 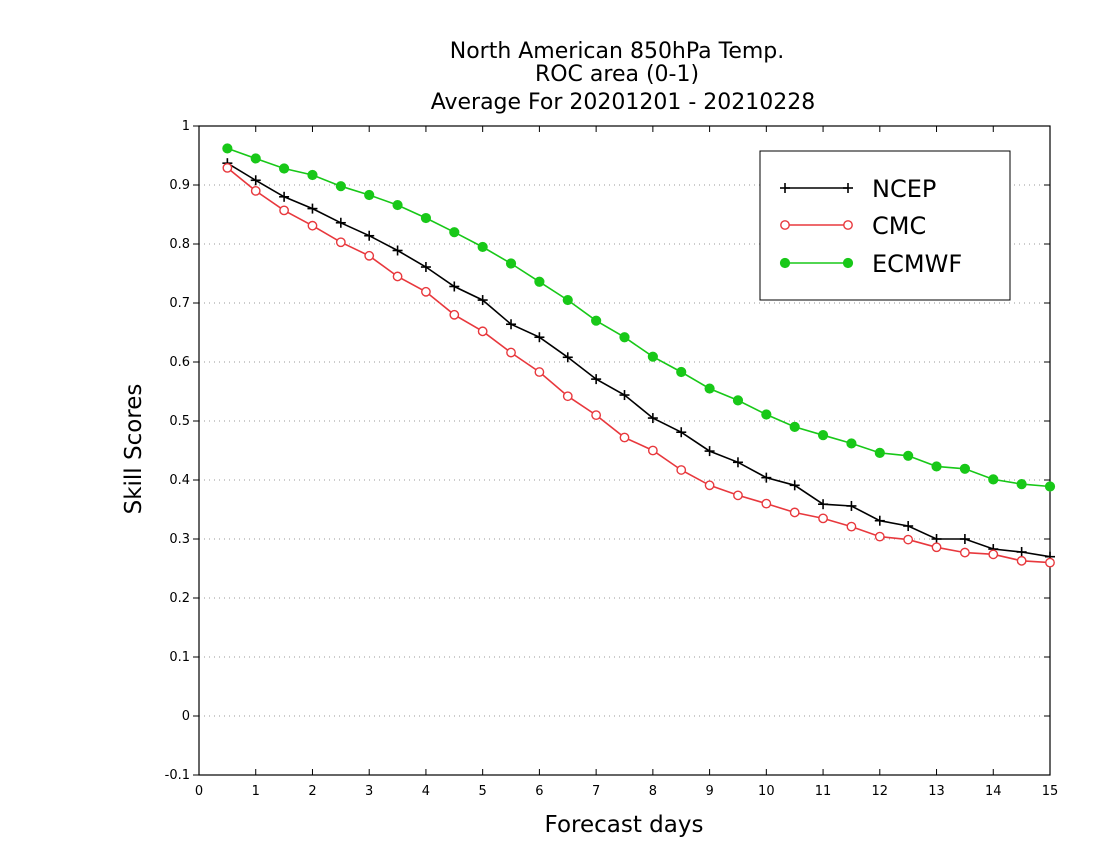 What do you see at coordinates (870, 264) in the screenshot?
I see `legend-item-ecmwf: ECMWF` at bounding box center [870, 264].